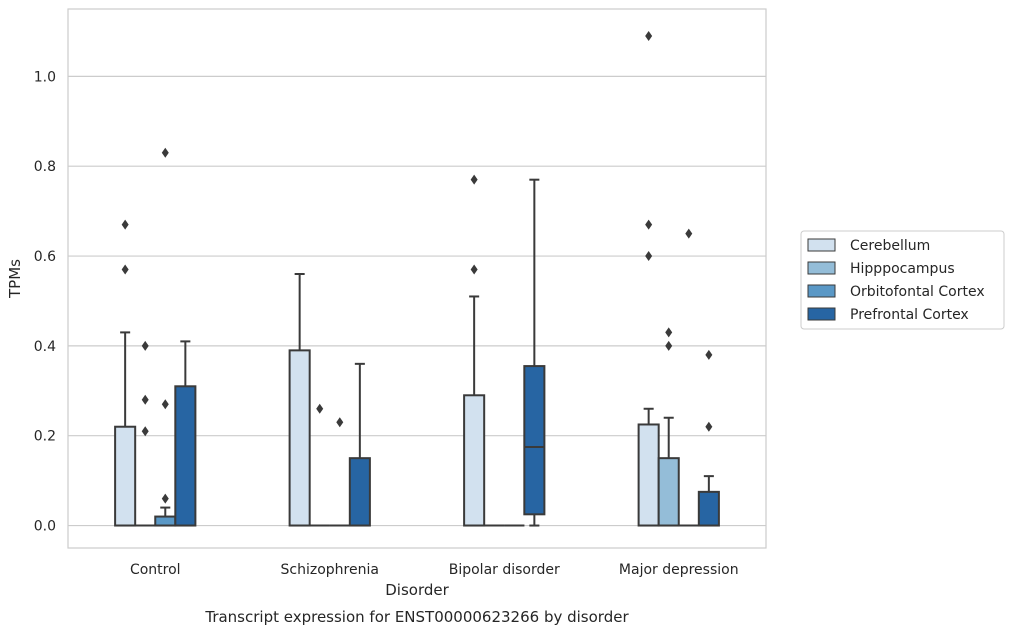  Describe the element at coordinates (45, 437) in the screenshot. I see `y-tick-label: 0.2` at that location.